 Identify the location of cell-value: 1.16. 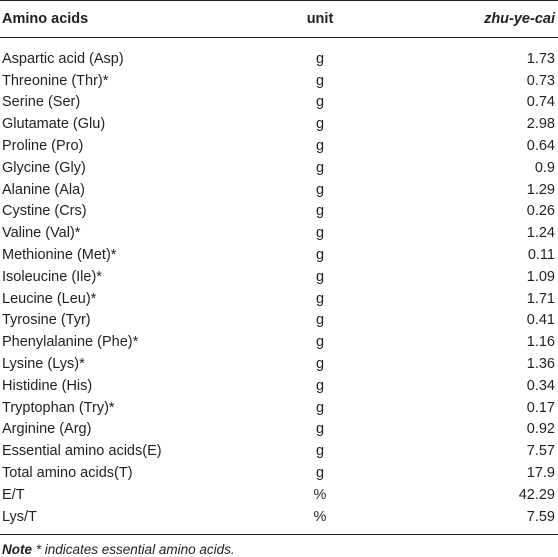
(540, 342).